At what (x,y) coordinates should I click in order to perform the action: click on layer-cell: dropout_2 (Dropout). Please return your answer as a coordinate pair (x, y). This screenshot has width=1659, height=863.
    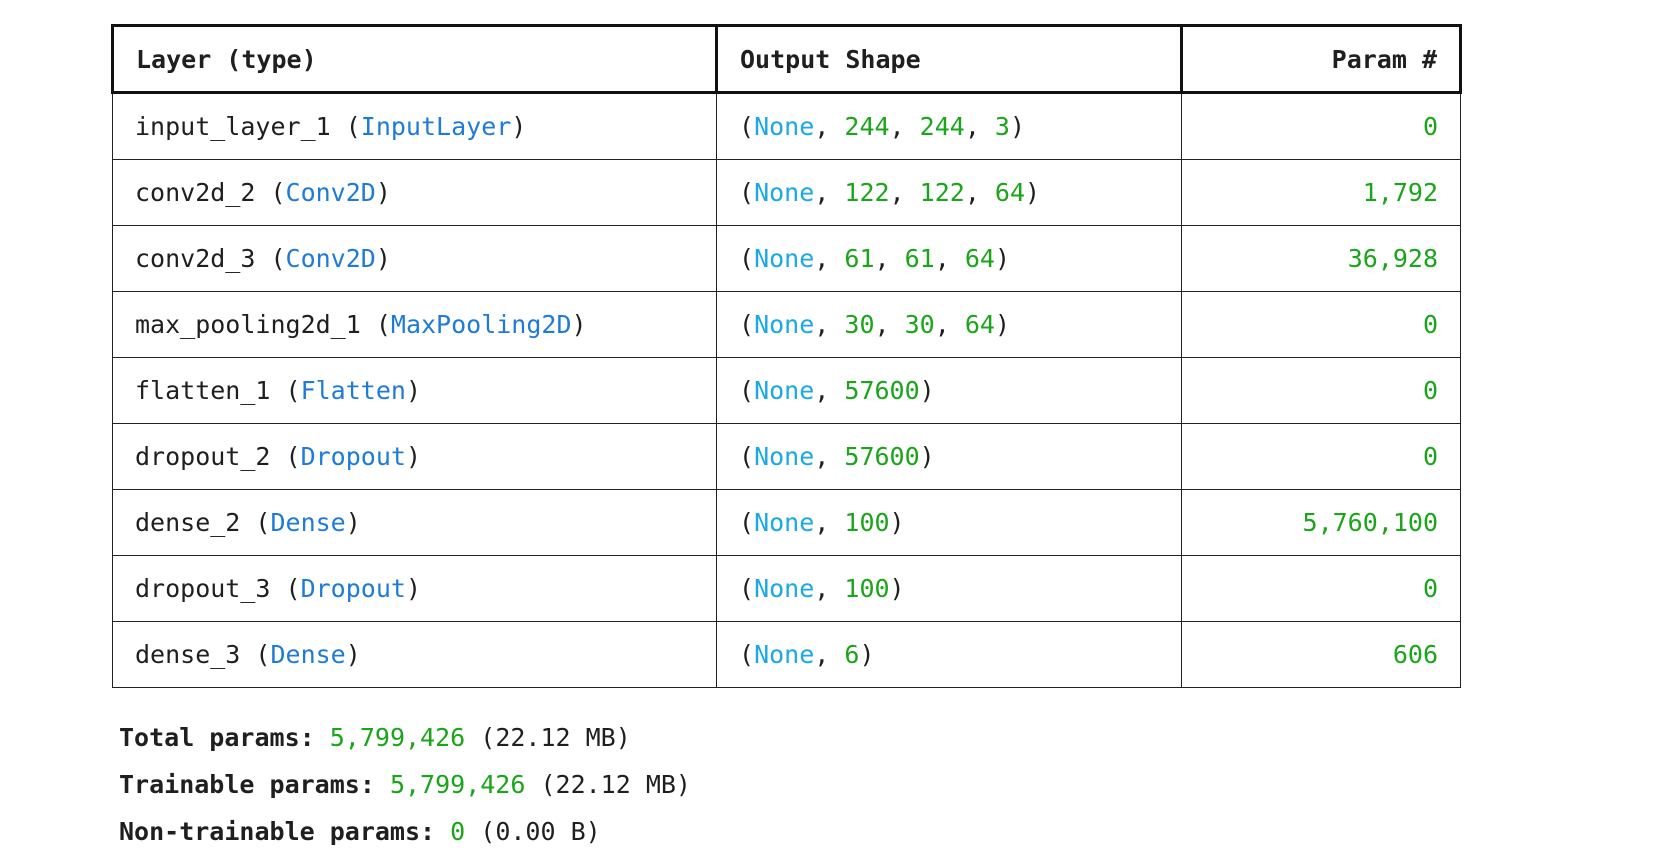
    Looking at the image, I should click on (414, 456).